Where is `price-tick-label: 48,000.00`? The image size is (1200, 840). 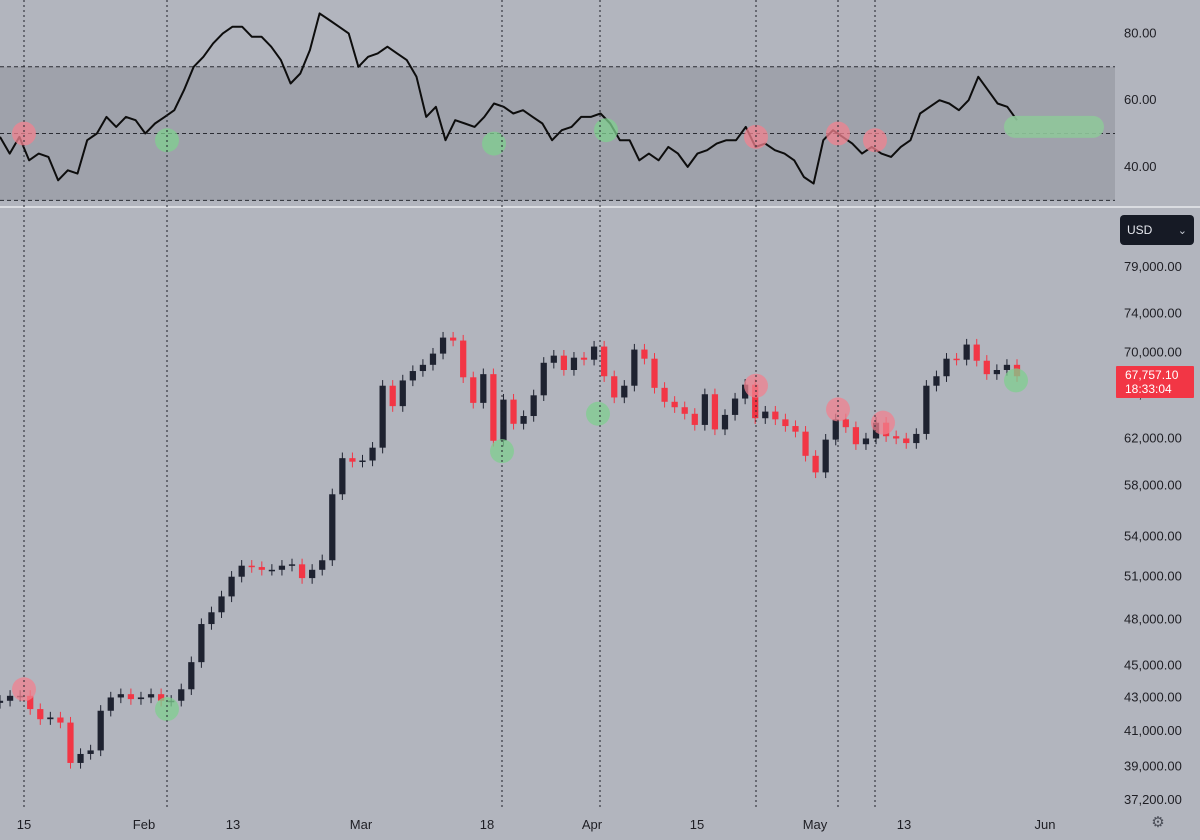
price-tick-label: 48,000.00 is located at coordinates (1153, 619).